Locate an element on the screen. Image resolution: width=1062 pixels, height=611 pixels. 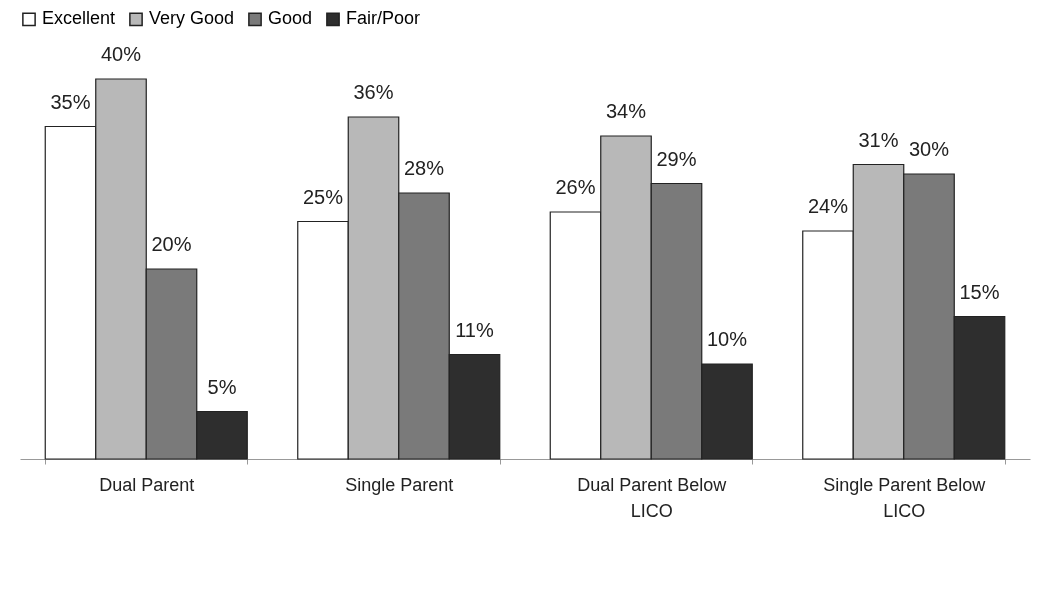
data-label: 28% is located at coordinates (424, 168).